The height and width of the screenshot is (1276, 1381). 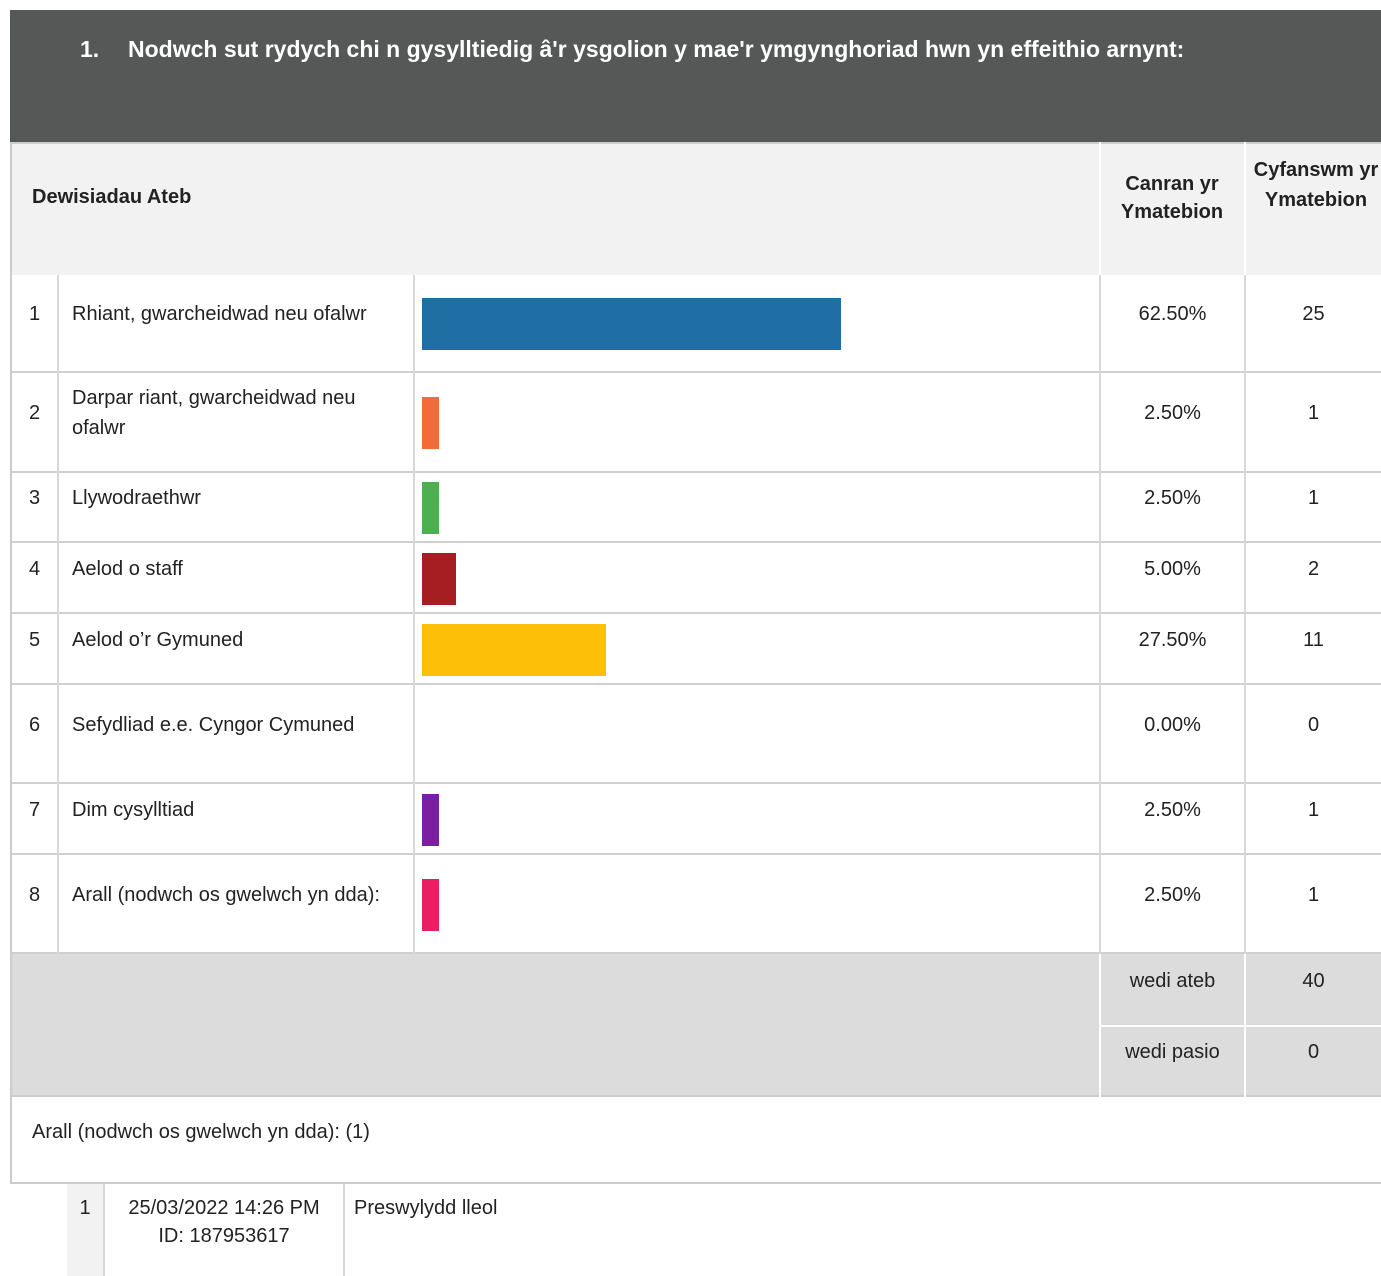 What do you see at coordinates (1316, 185) in the screenshot?
I see `header-count: Cyfanswm yr Ymatebion` at bounding box center [1316, 185].